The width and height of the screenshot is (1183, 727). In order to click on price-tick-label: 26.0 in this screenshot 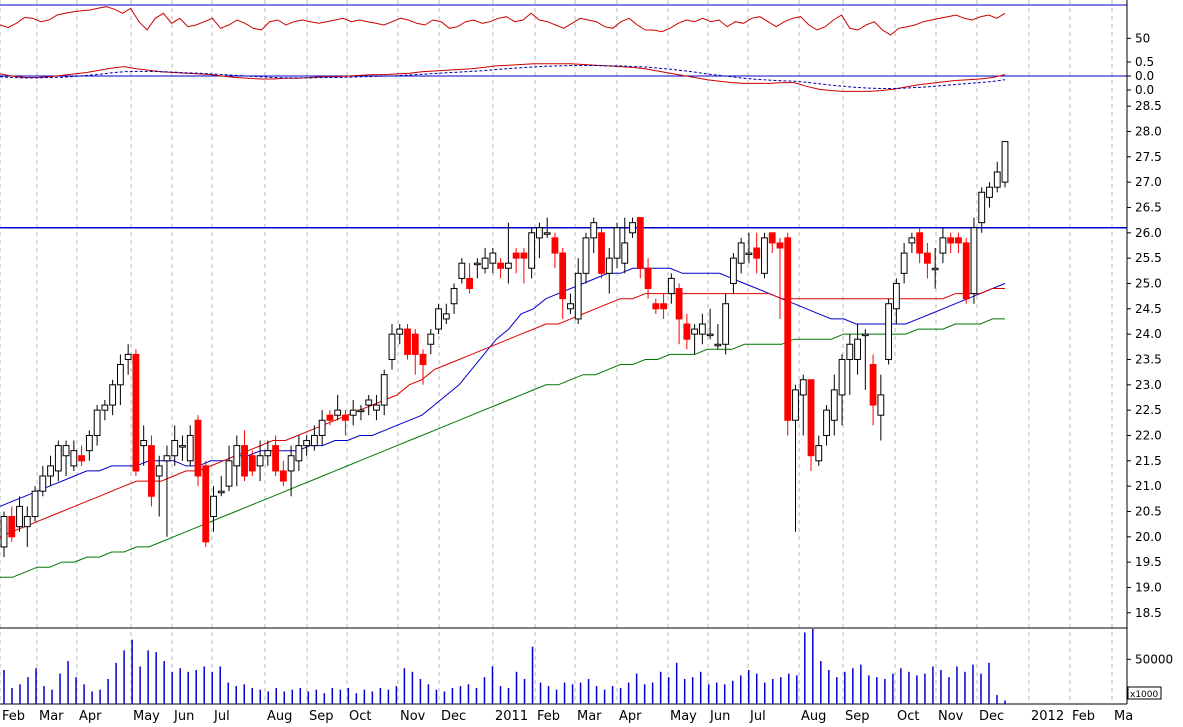, I will do `click(1148, 233)`.